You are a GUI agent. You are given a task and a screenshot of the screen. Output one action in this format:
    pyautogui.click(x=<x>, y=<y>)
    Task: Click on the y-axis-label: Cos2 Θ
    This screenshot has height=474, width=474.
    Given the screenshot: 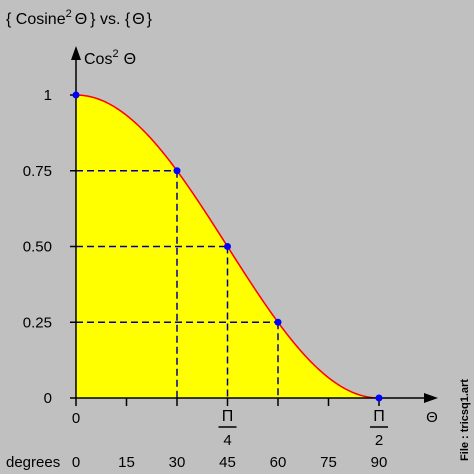 What is the action you would take?
    pyautogui.click(x=110, y=58)
    